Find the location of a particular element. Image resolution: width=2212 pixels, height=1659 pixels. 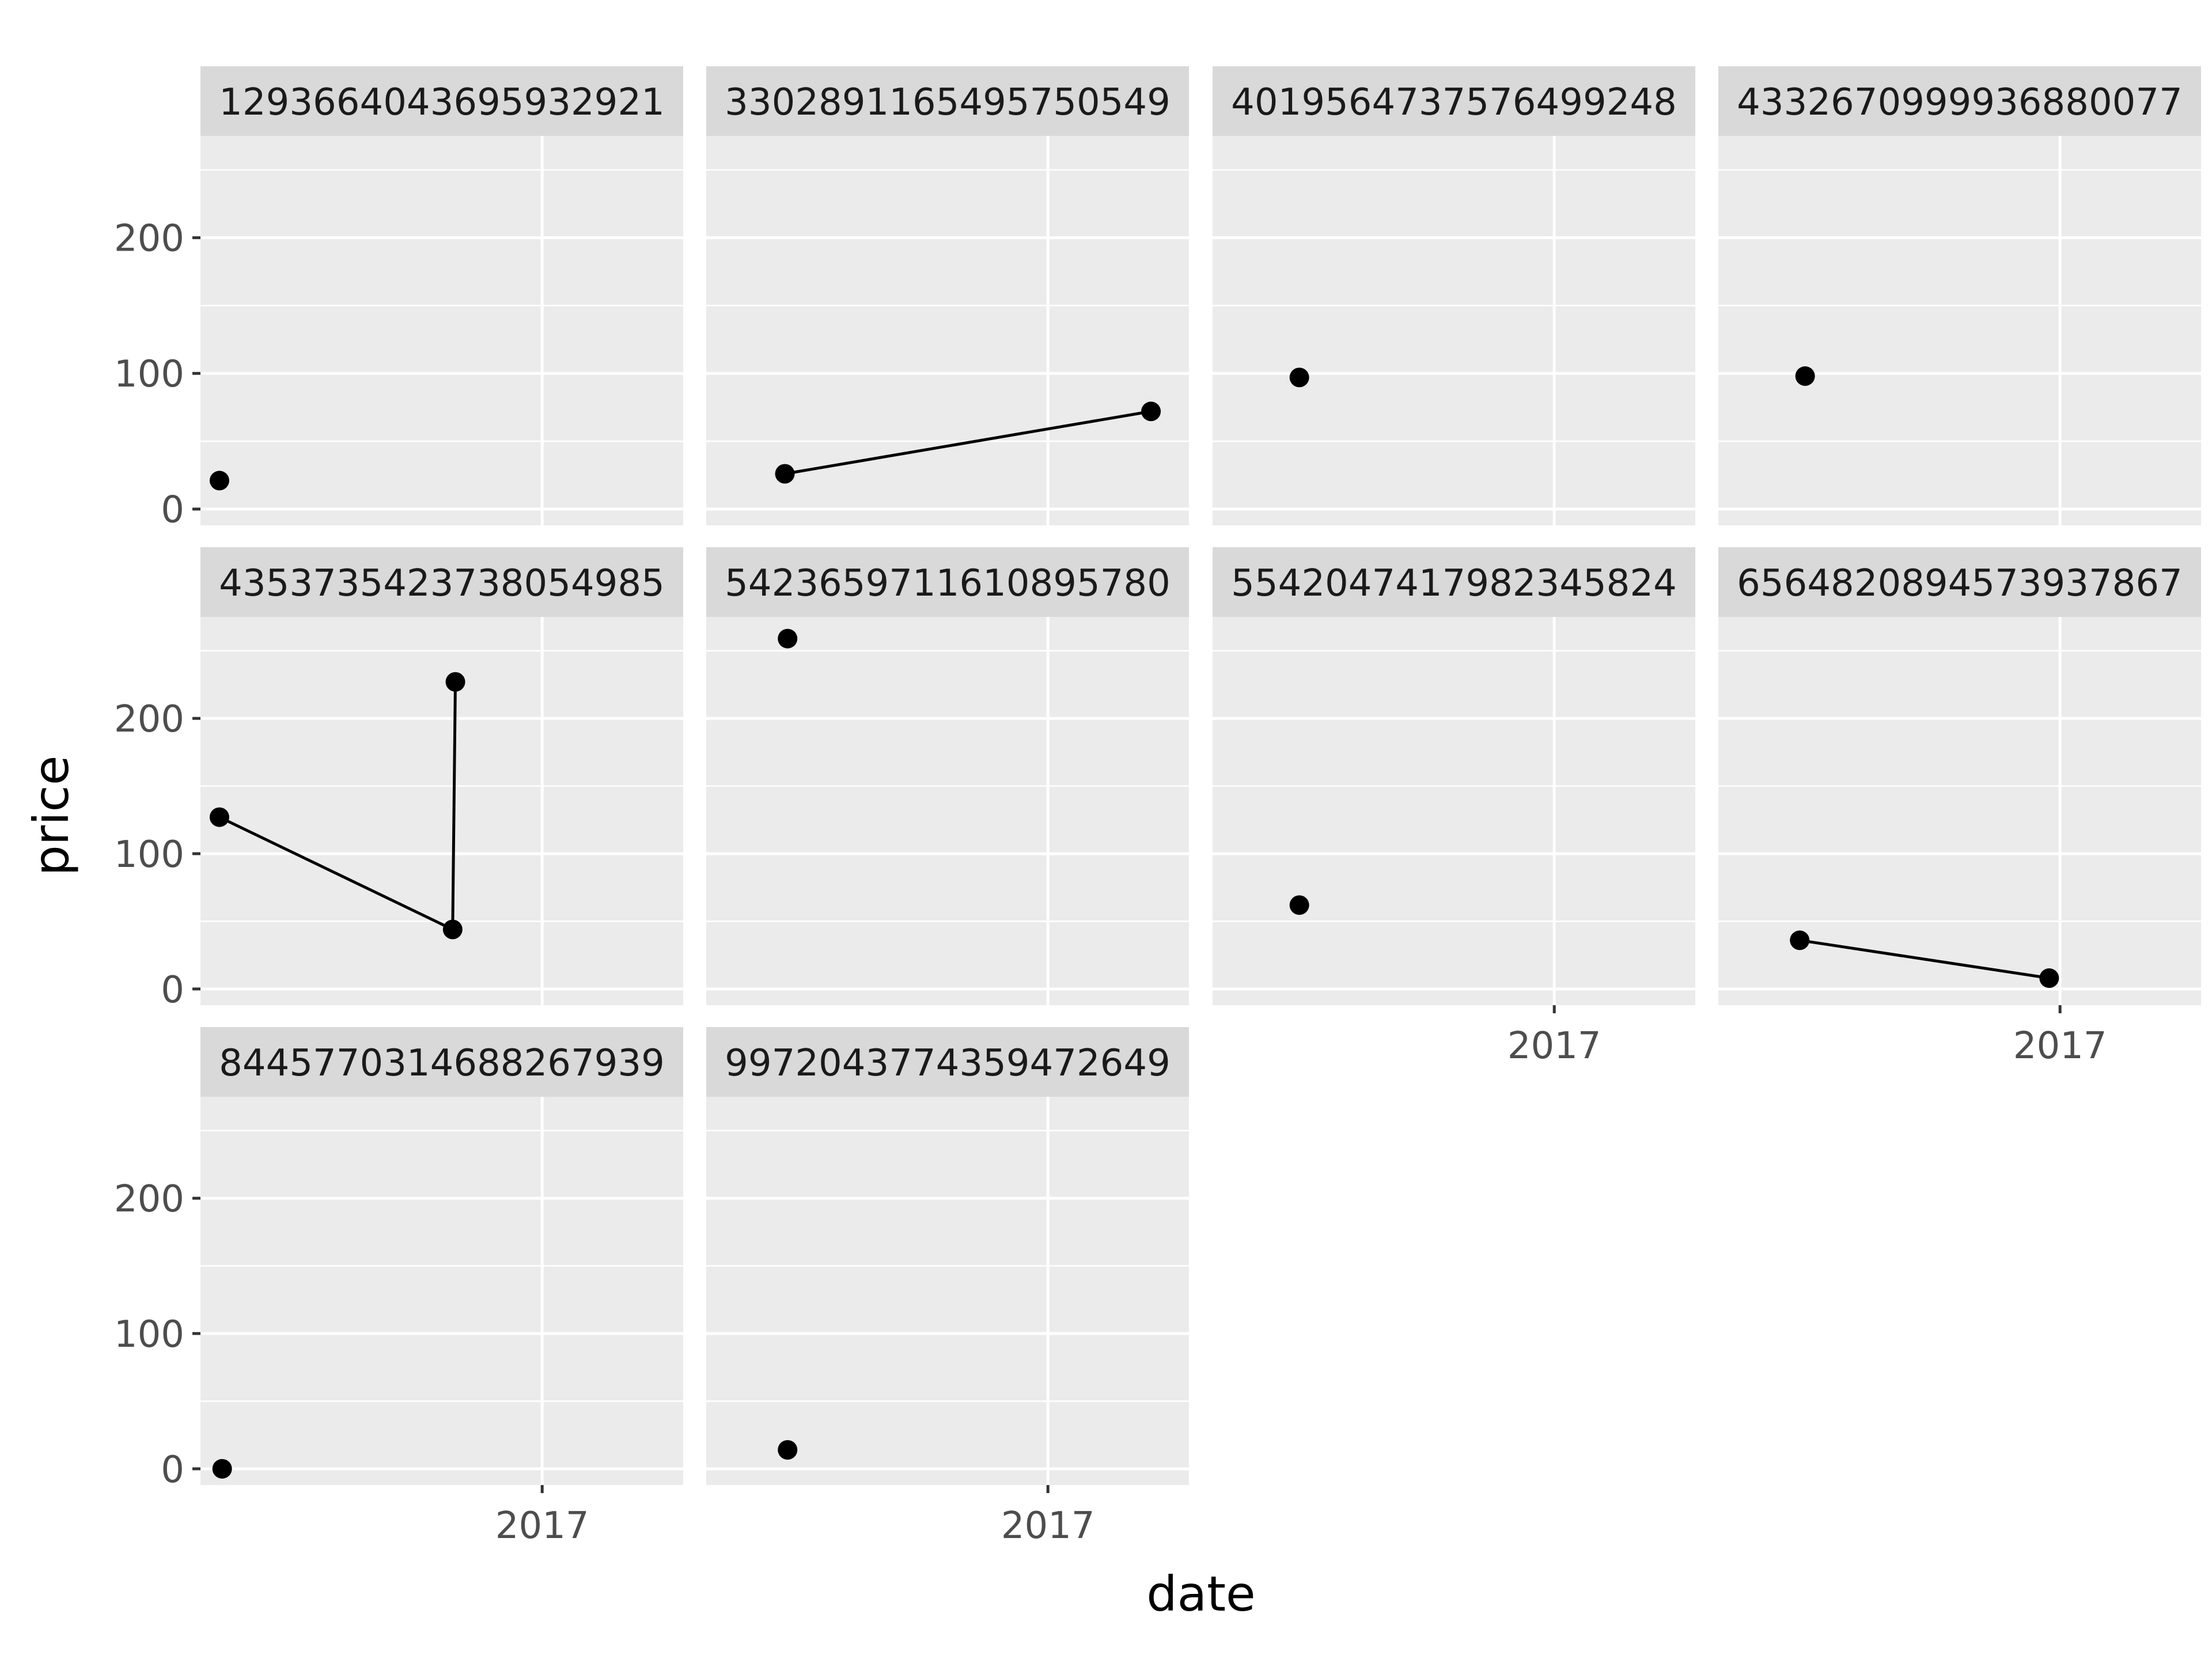

facet-panel: 8445770314688267939 0 100 200 2017 is located at coordinates (398, 1287).